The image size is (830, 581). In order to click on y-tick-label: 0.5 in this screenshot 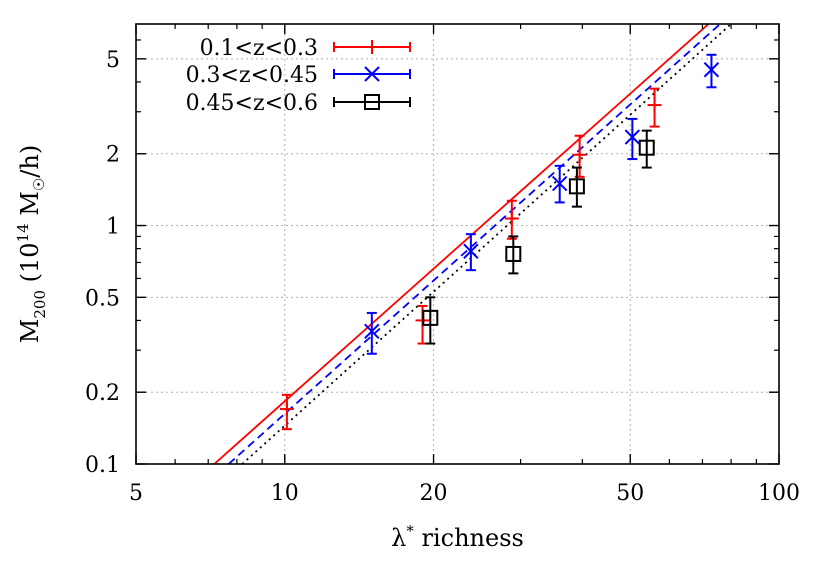, I will do `click(102, 298)`.